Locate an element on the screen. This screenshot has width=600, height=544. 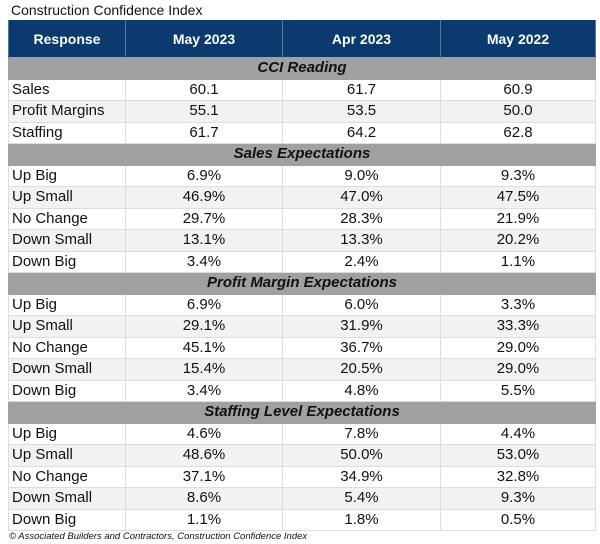
table-row: Up Small 29.1% 31.9% 33.3% is located at coordinates (302, 326).